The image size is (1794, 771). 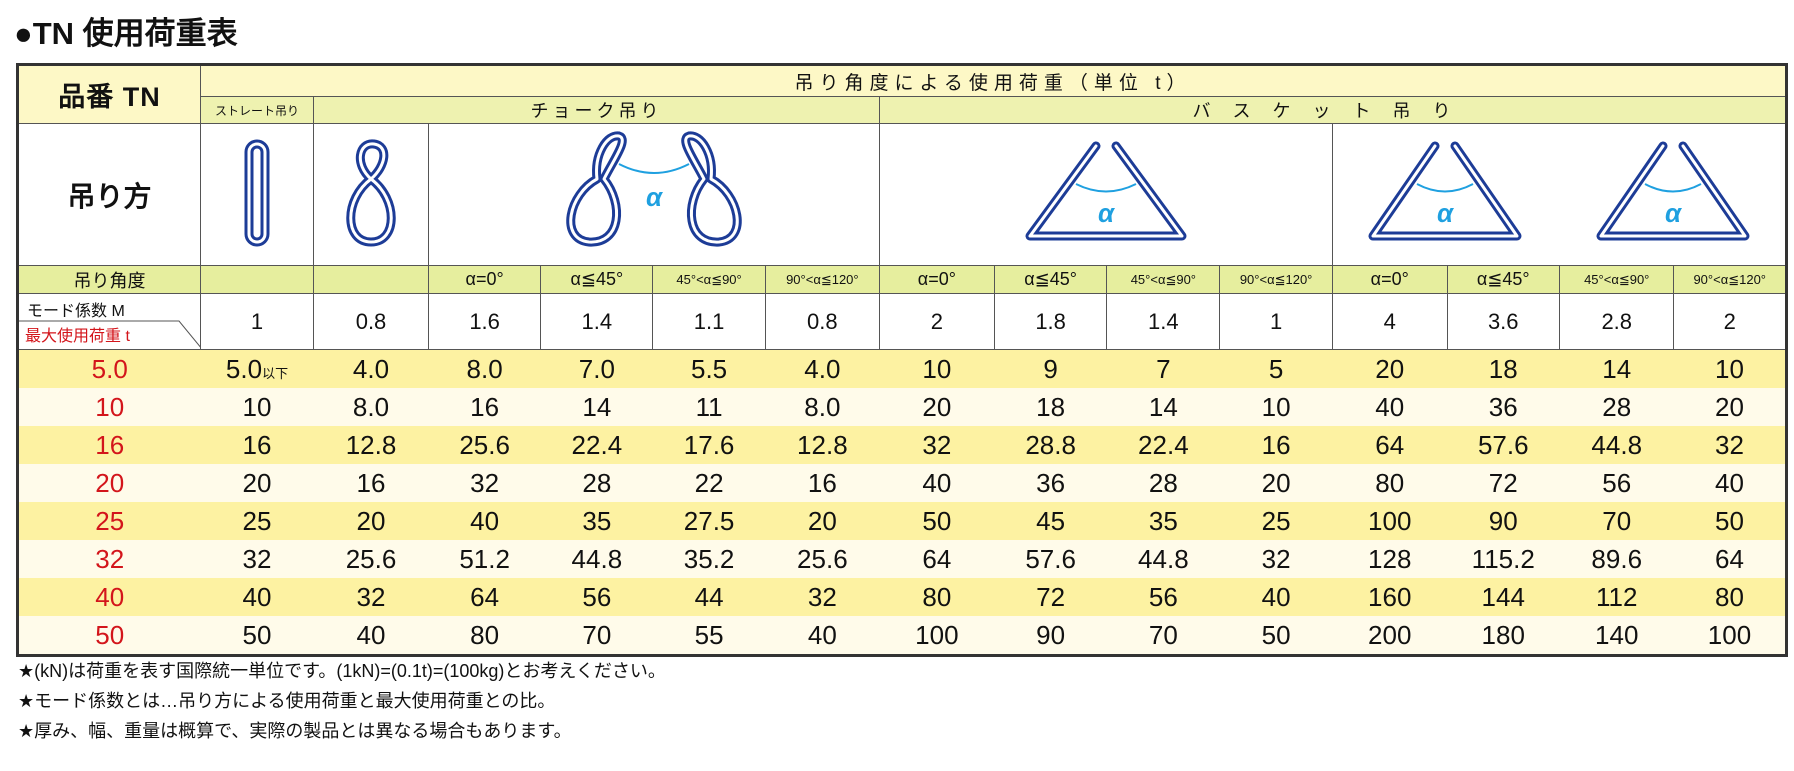 I want to click on data-row: 5.0 5.0以下 4.0 8.0 7.0 5.5 4.0 10 9 7 5 20 18 14 10, so click(x=902, y=368).